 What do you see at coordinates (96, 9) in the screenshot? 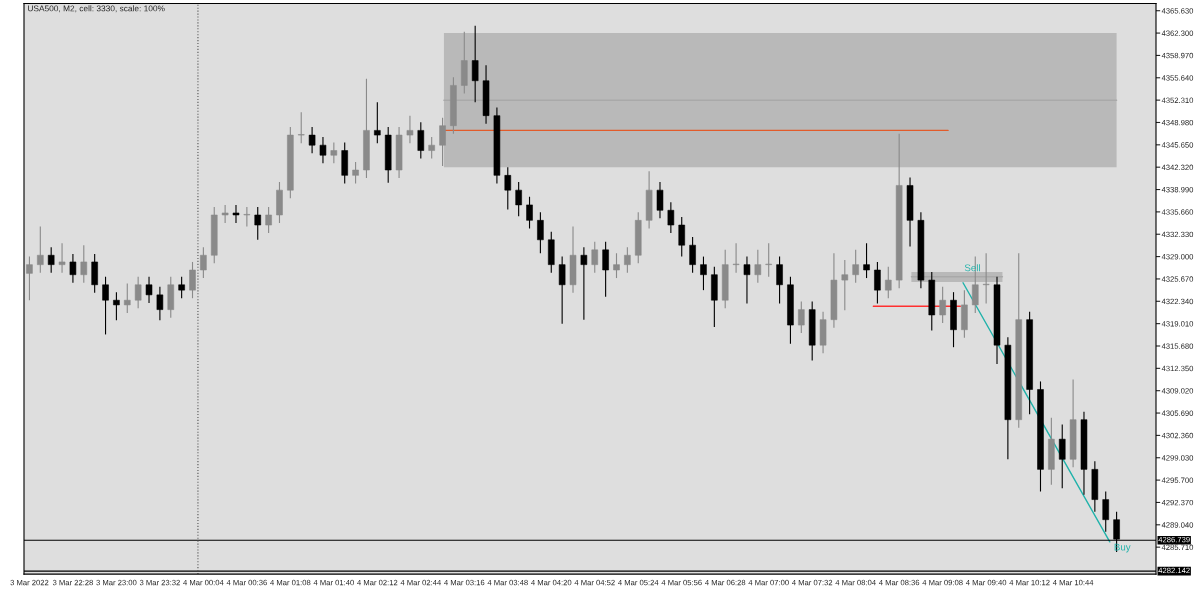
I see `chart-title: USA500, M2, cell: 3330, scale: 100%` at bounding box center [96, 9].